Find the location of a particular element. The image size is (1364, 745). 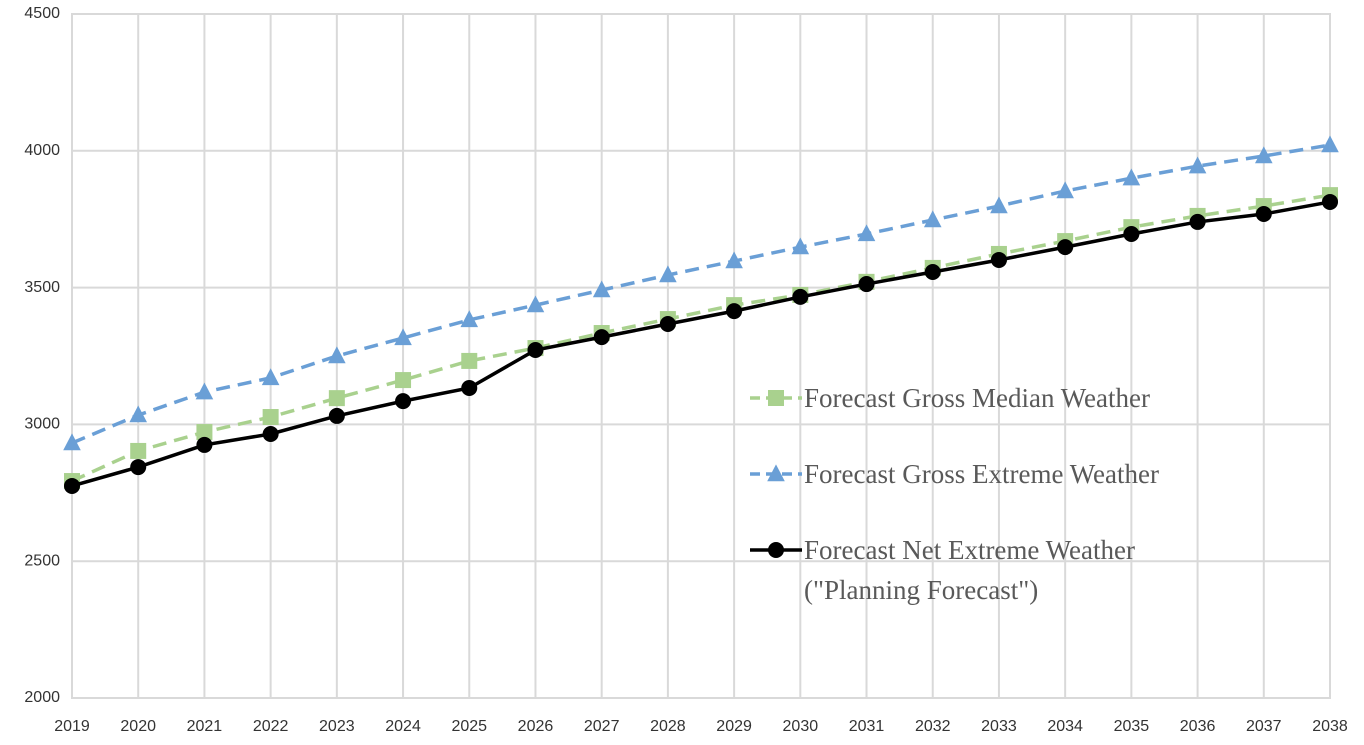

x-tick-label: 2030 is located at coordinates (801, 726).